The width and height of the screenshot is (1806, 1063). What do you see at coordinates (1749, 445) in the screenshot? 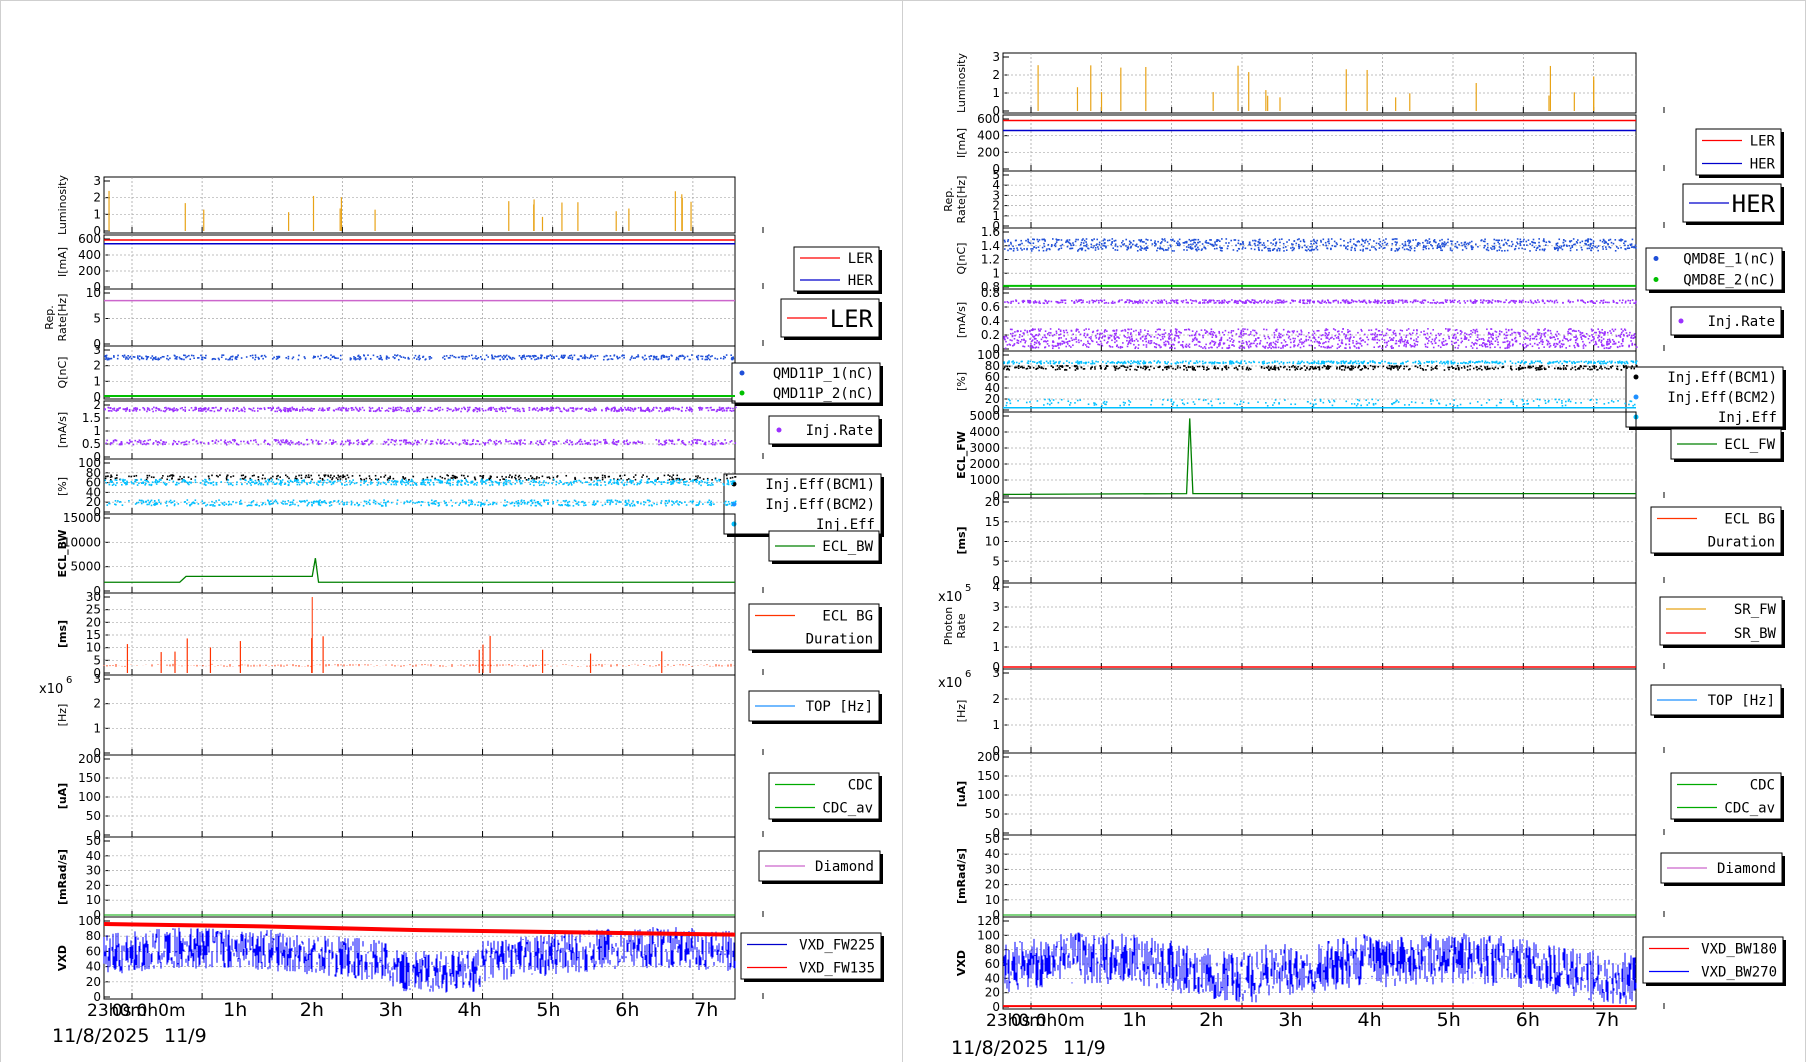
I see `legend-entry: ECL_FW` at bounding box center [1749, 445].